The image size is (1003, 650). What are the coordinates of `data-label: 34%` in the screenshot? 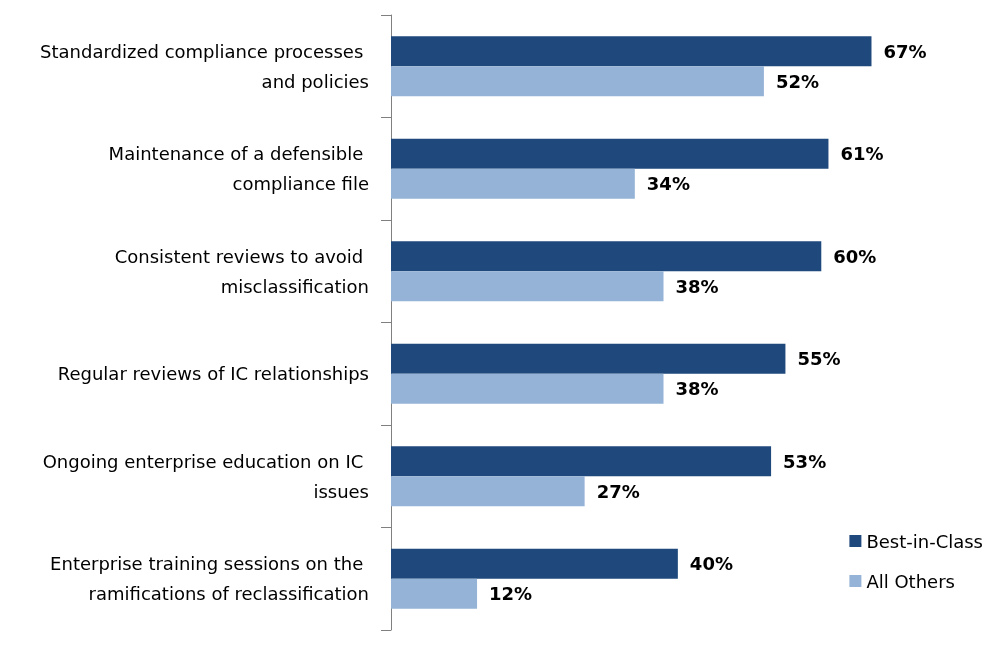 It's located at (668, 184).